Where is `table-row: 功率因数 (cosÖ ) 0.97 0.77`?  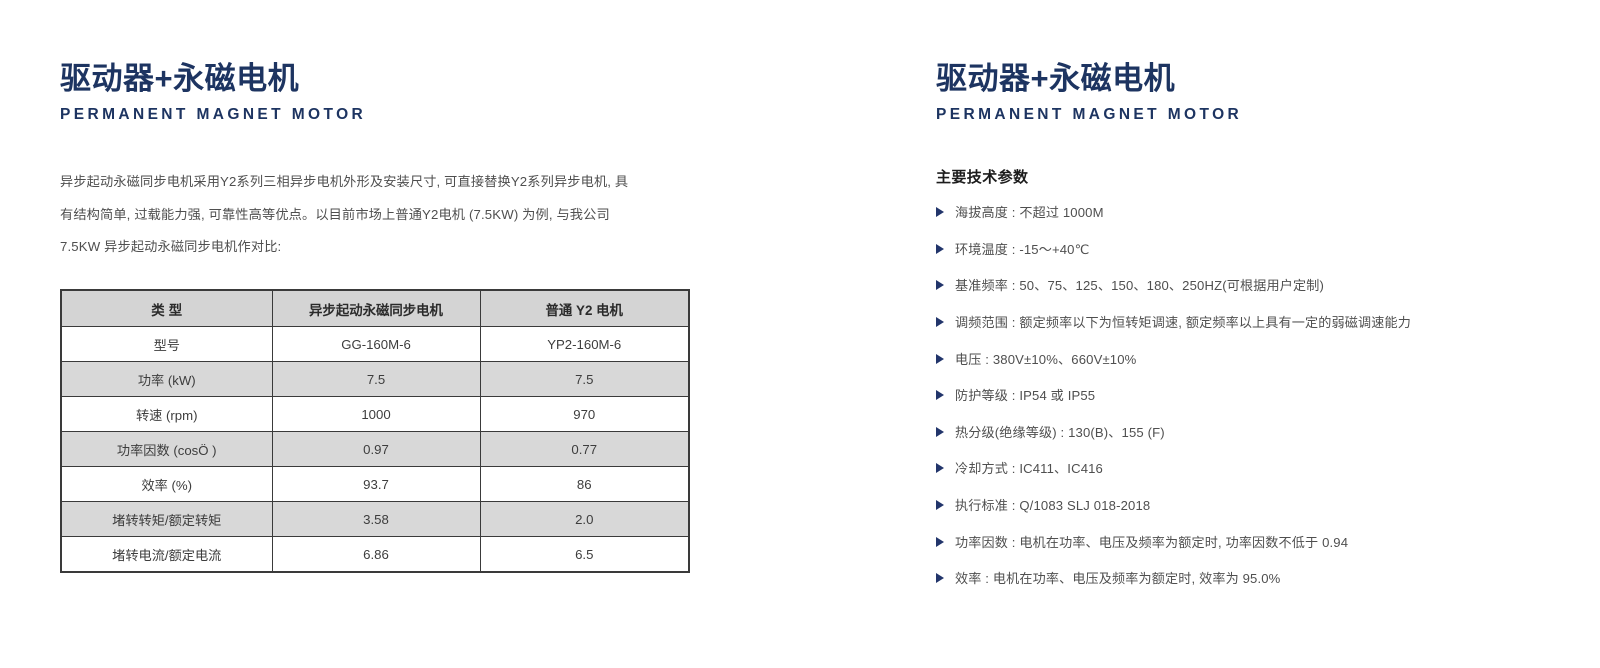
table-row: 功率因数 (cosÖ ) 0.97 0.77 is located at coordinates (375, 449).